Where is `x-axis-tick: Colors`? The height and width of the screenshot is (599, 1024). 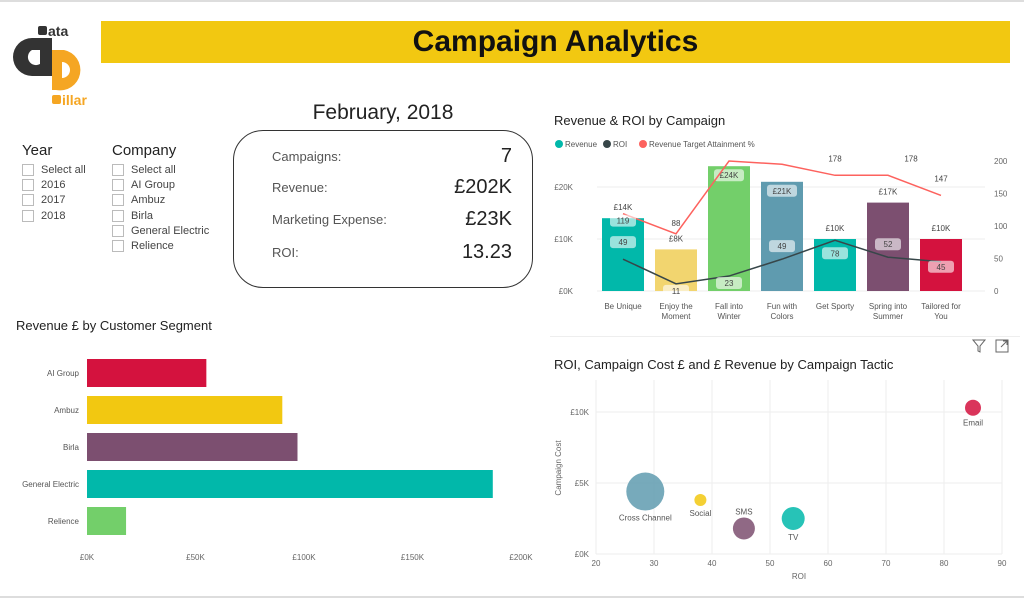 x-axis-tick: Colors is located at coordinates (781, 316).